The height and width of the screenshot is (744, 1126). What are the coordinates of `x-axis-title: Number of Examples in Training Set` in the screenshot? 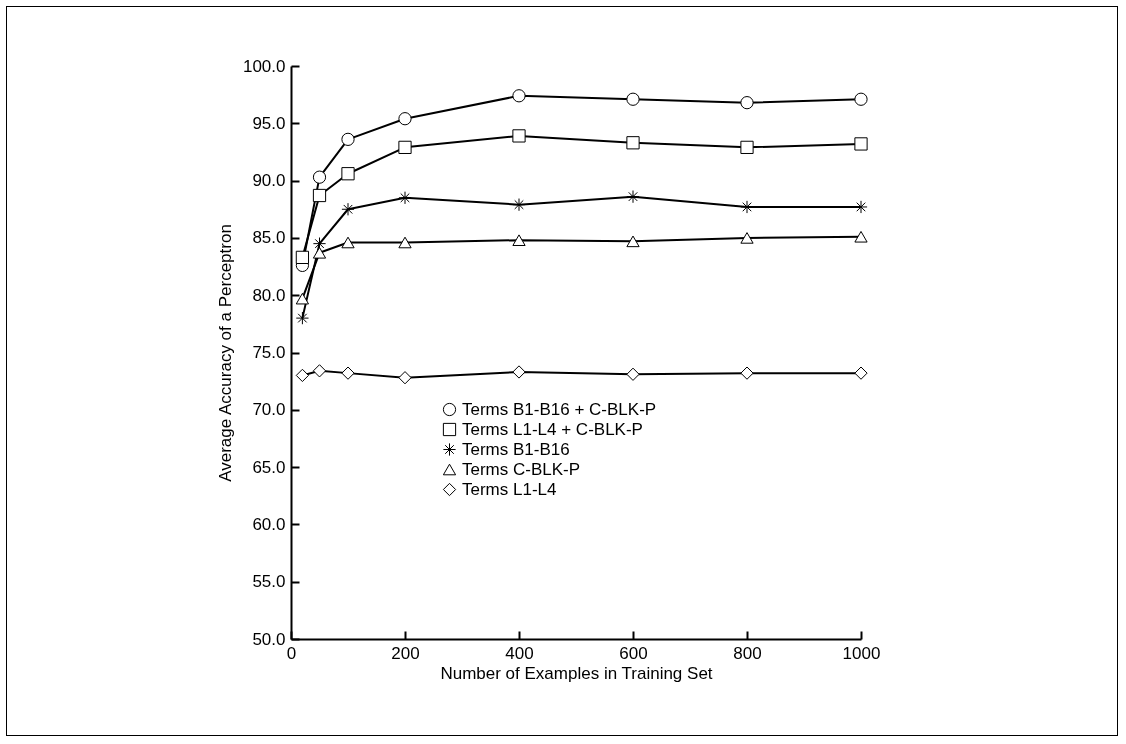 It's located at (576, 673).